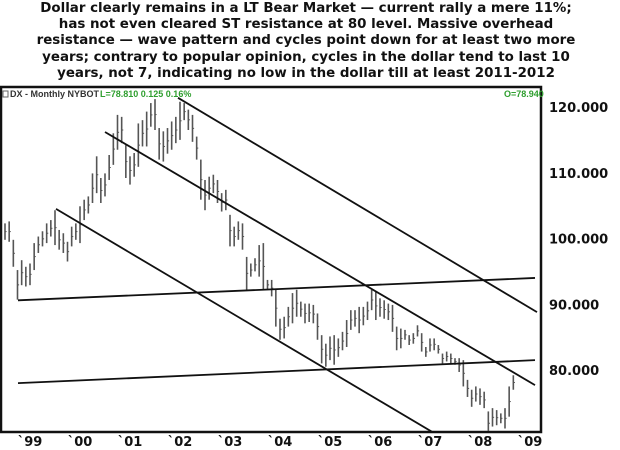 The width and height of the screenshot is (620, 450). I want to click on y-tick-label: 120.000, so click(578, 108).